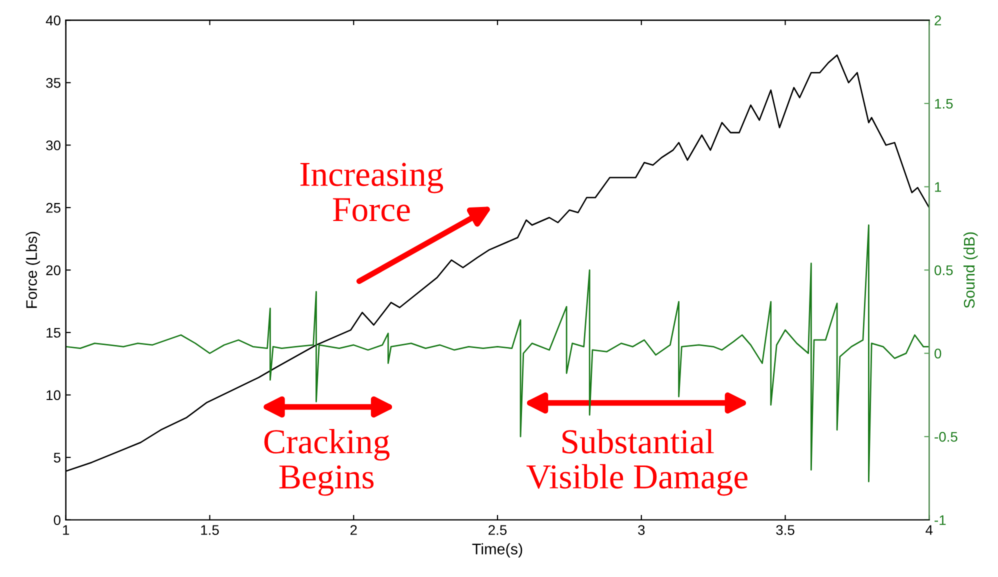  Describe the element at coordinates (53, 395) in the screenshot. I see `y-tick-label: 10` at that location.